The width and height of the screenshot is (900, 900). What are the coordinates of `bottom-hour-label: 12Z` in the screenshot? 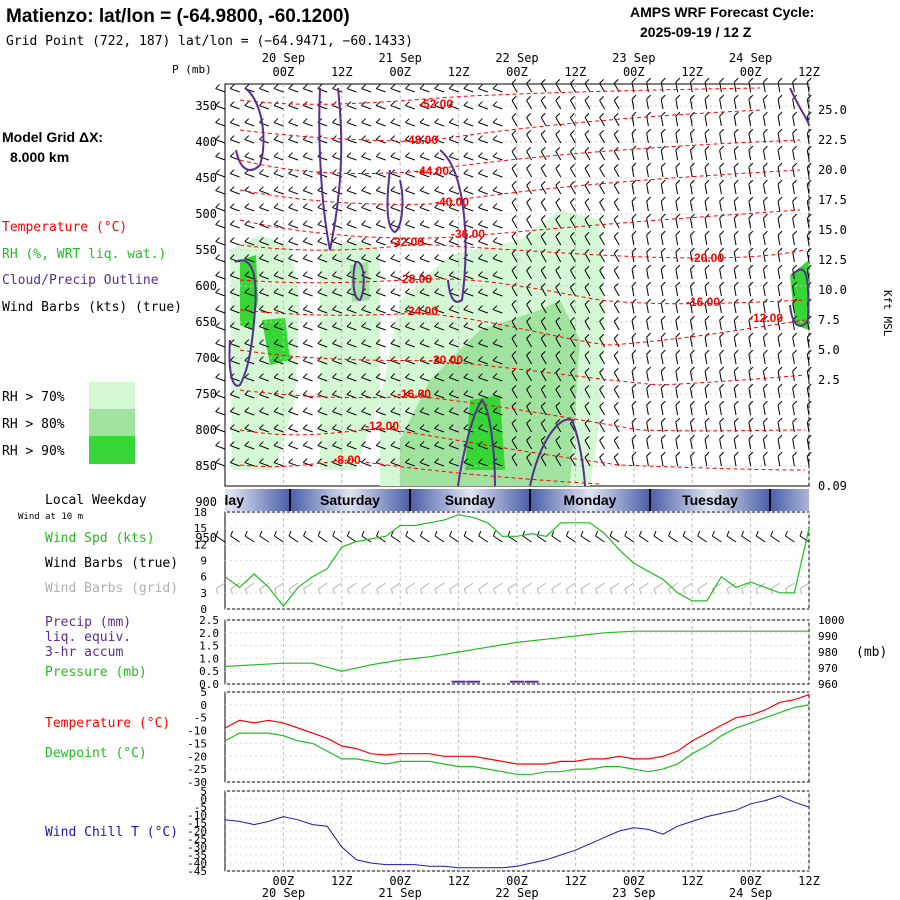 It's located at (809, 881).